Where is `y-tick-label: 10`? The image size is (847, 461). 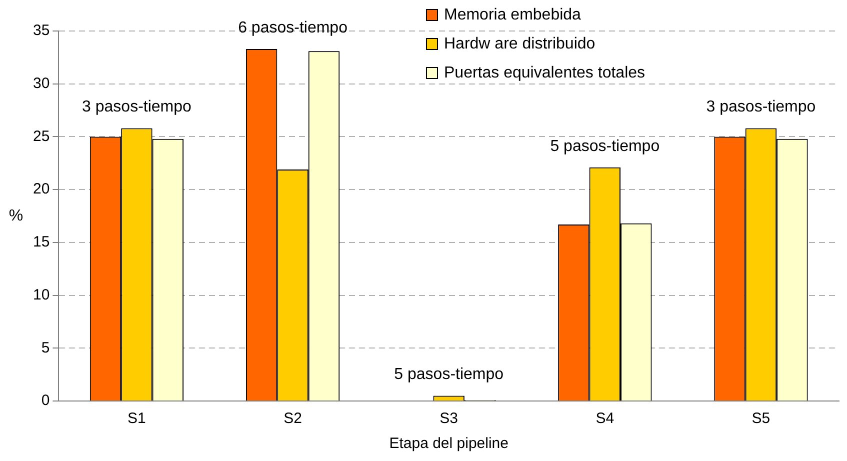
y-tick-label: 10 is located at coordinates (41, 295).